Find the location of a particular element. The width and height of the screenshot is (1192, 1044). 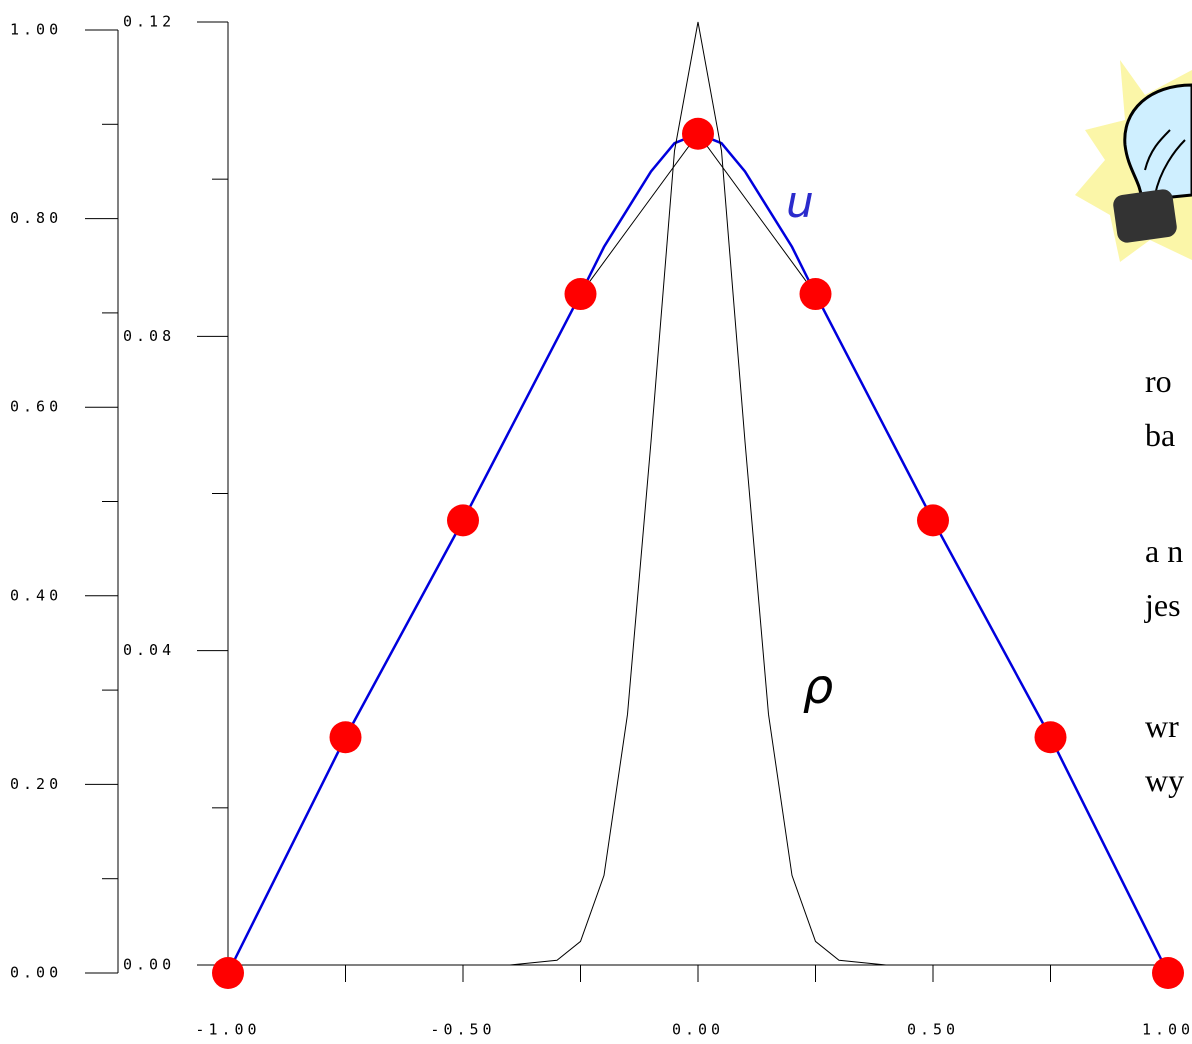

side-text: ro is located at coordinates (1158, 381).